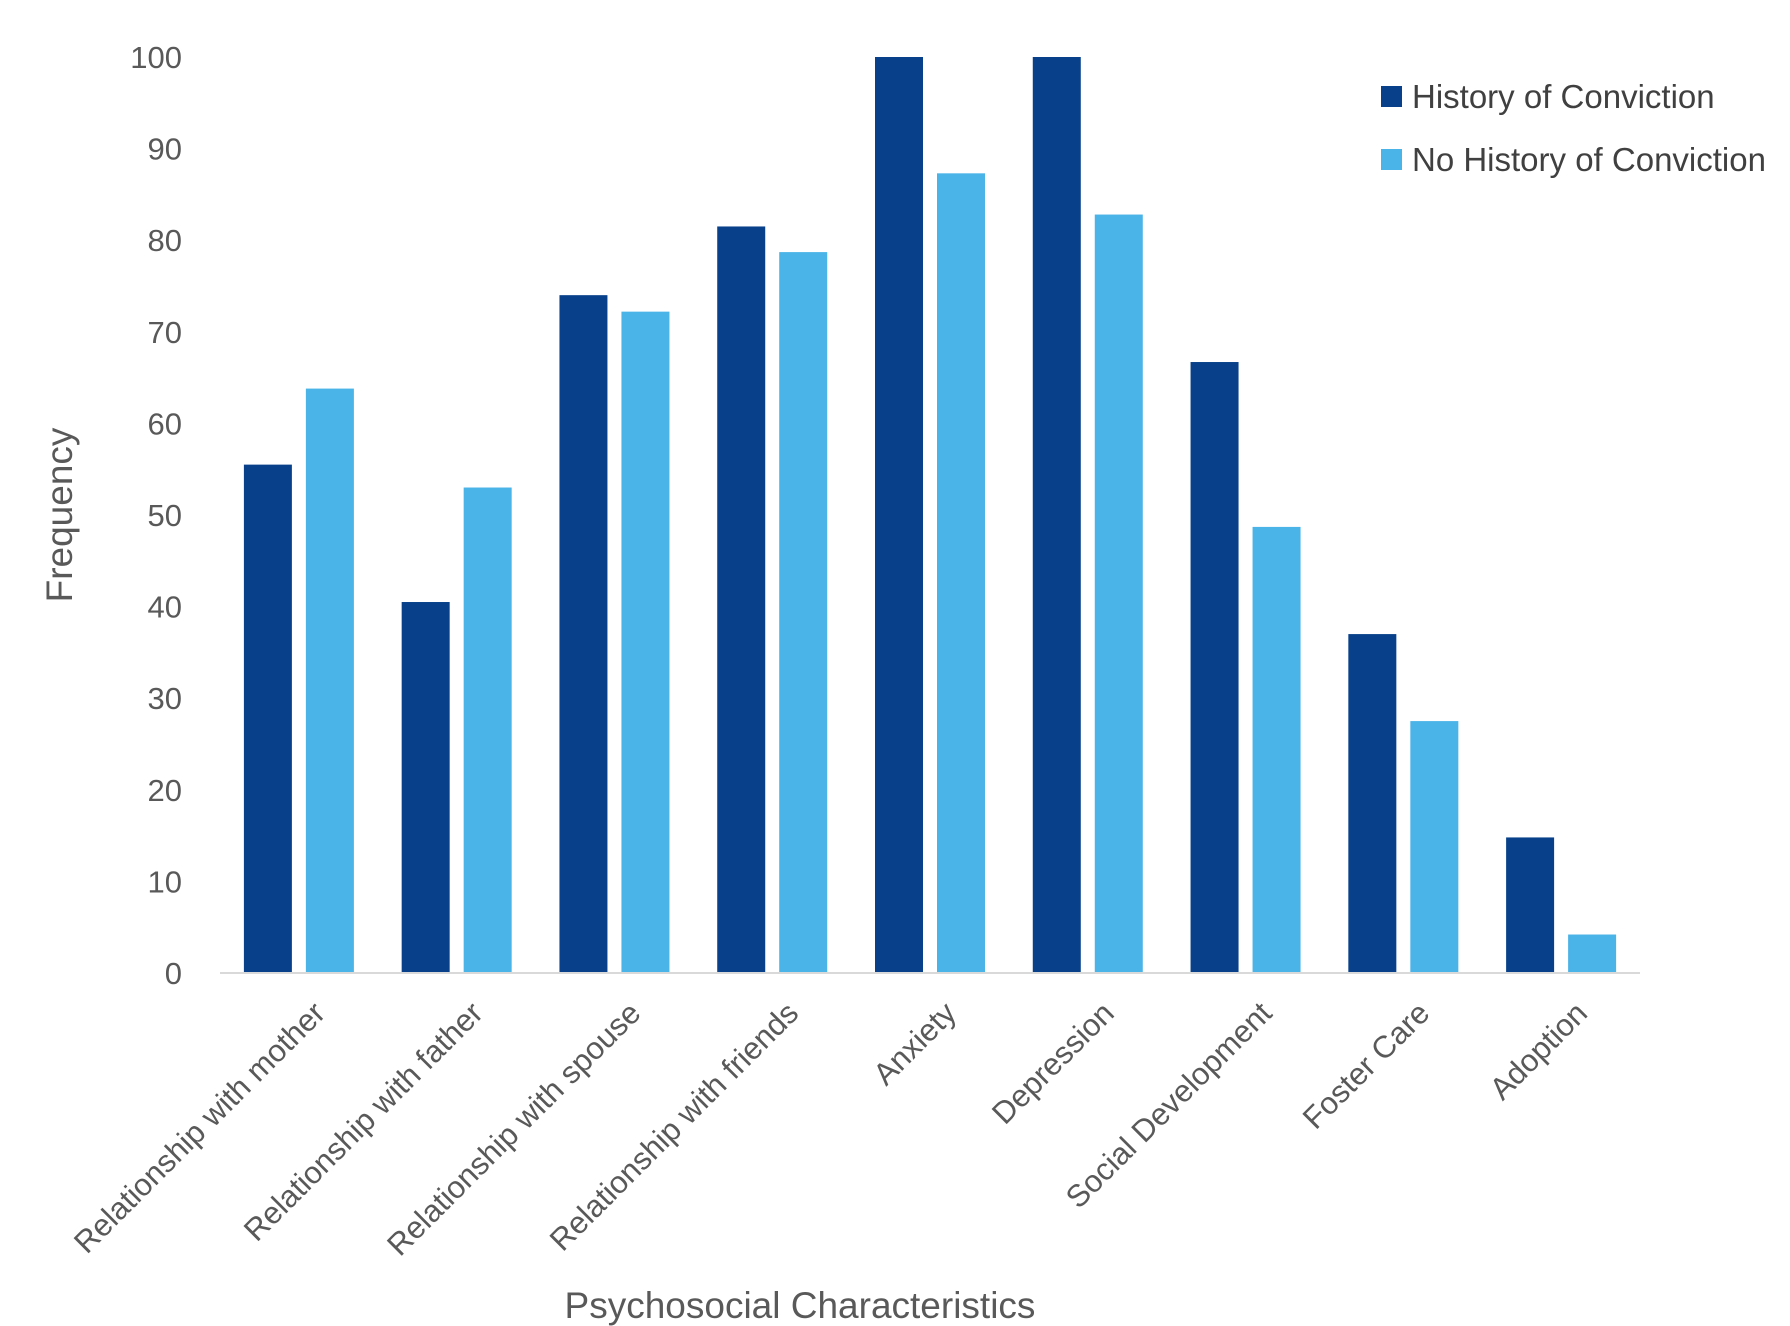 Image resolution: width=1790 pixels, height=1326 pixels. What do you see at coordinates (165, 240) in the screenshot?
I see `y-tick-label: 80` at bounding box center [165, 240].